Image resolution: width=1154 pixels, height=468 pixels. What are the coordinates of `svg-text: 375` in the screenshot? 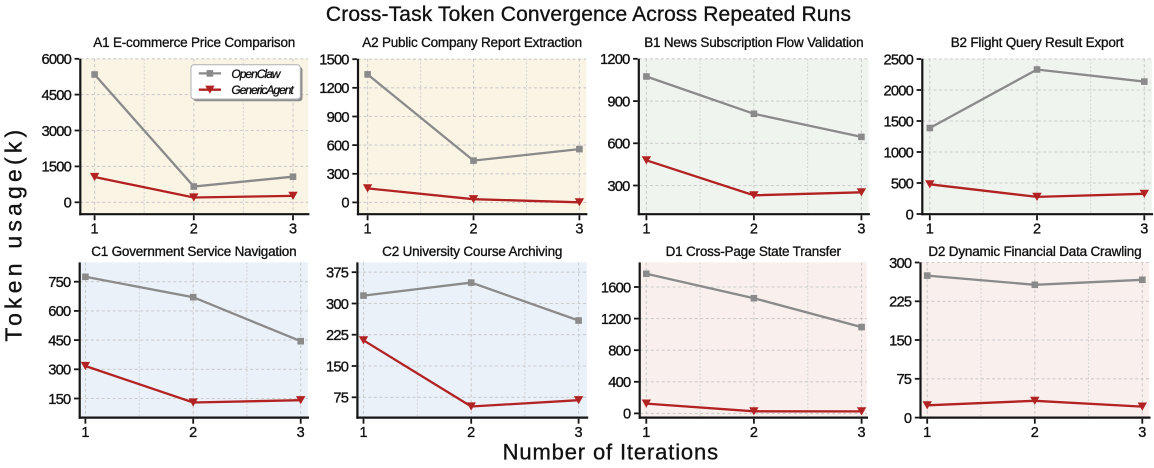 It's located at (337, 274).